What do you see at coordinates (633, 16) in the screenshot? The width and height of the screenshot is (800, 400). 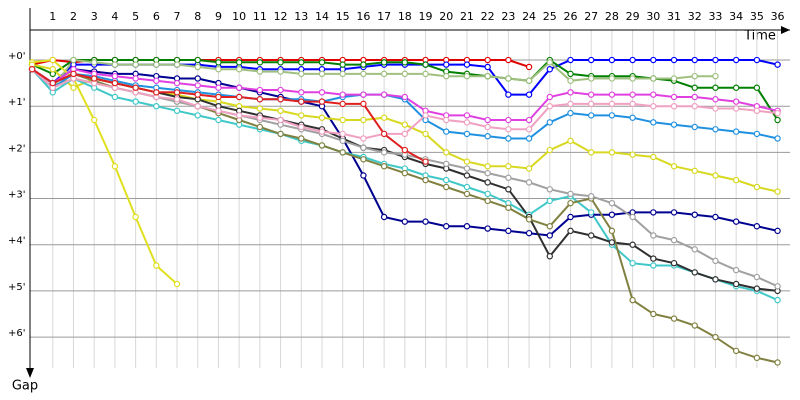 I see `x-tick-label: 29` at bounding box center [633, 16].